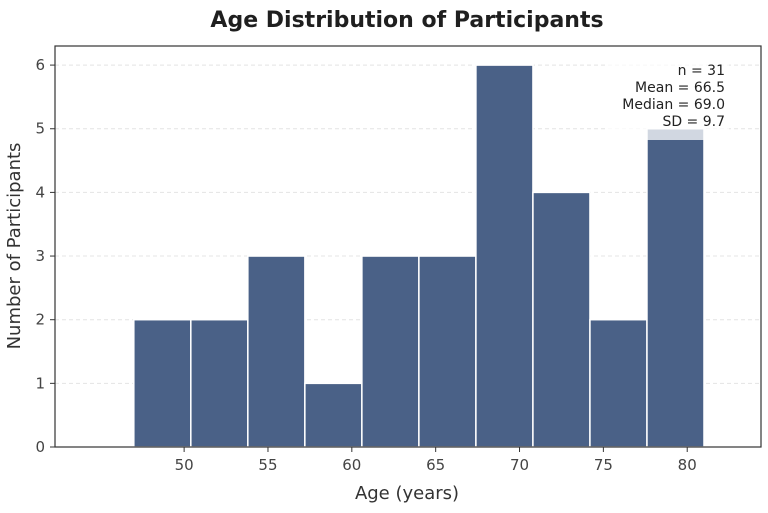 The image size is (768, 513). What do you see at coordinates (693, 122) in the screenshot?
I see `stats-line: SD = 9.7` at bounding box center [693, 122].